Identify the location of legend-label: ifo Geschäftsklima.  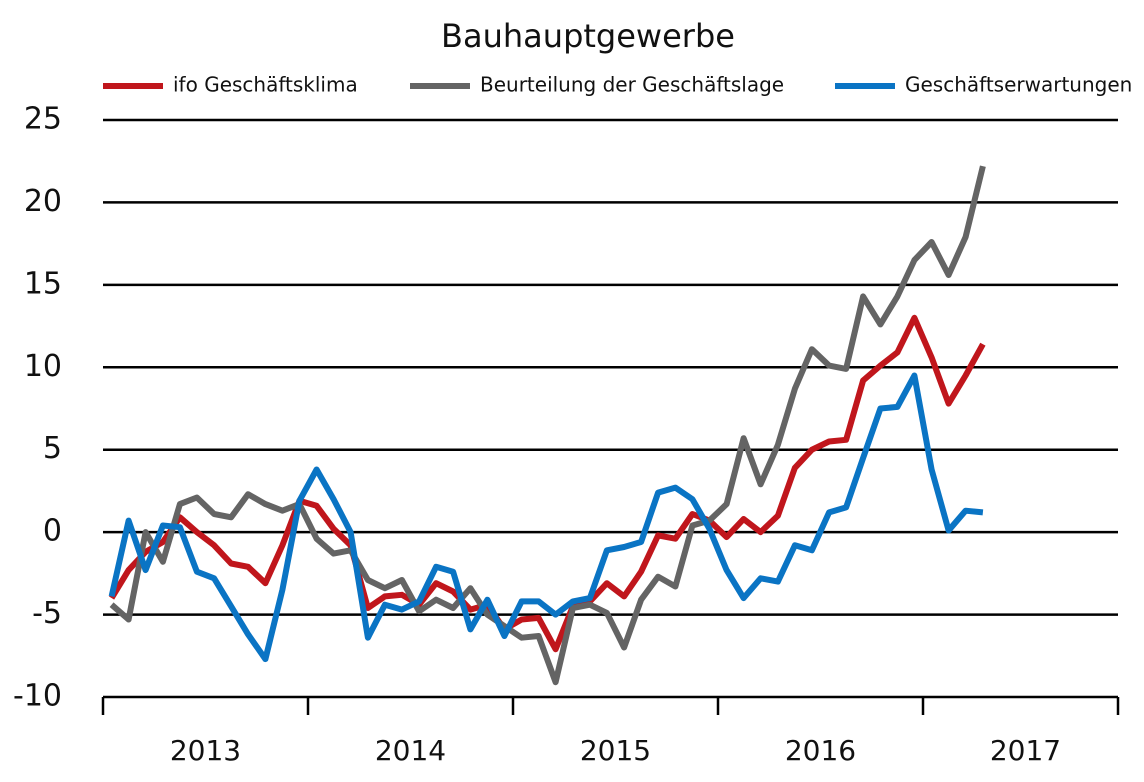
(265, 85).